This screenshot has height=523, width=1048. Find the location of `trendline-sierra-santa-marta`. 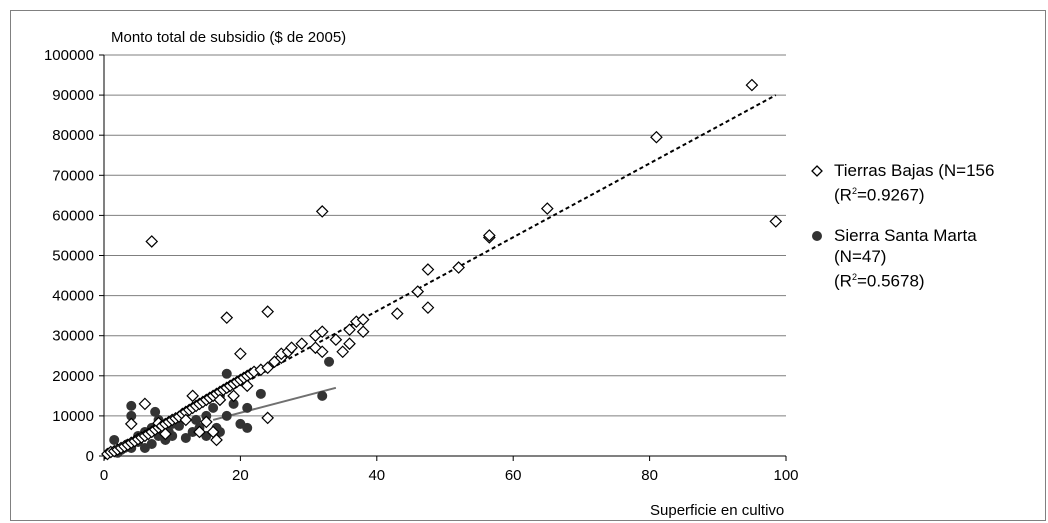

trendline-sierra-santa-marta is located at coordinates (274, 403).